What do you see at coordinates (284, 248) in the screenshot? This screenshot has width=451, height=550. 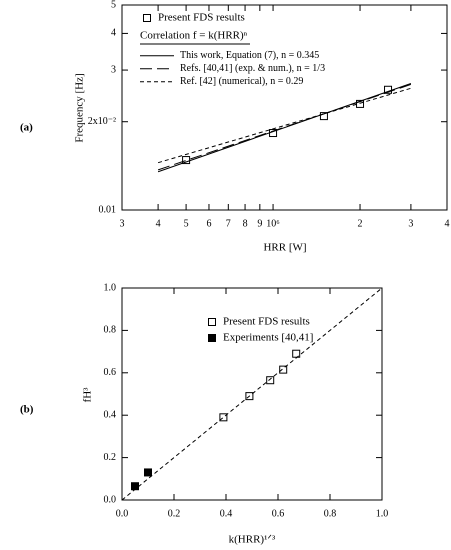 I see `x-axis-label: HRR [W]` at bounding box center [284, 248].